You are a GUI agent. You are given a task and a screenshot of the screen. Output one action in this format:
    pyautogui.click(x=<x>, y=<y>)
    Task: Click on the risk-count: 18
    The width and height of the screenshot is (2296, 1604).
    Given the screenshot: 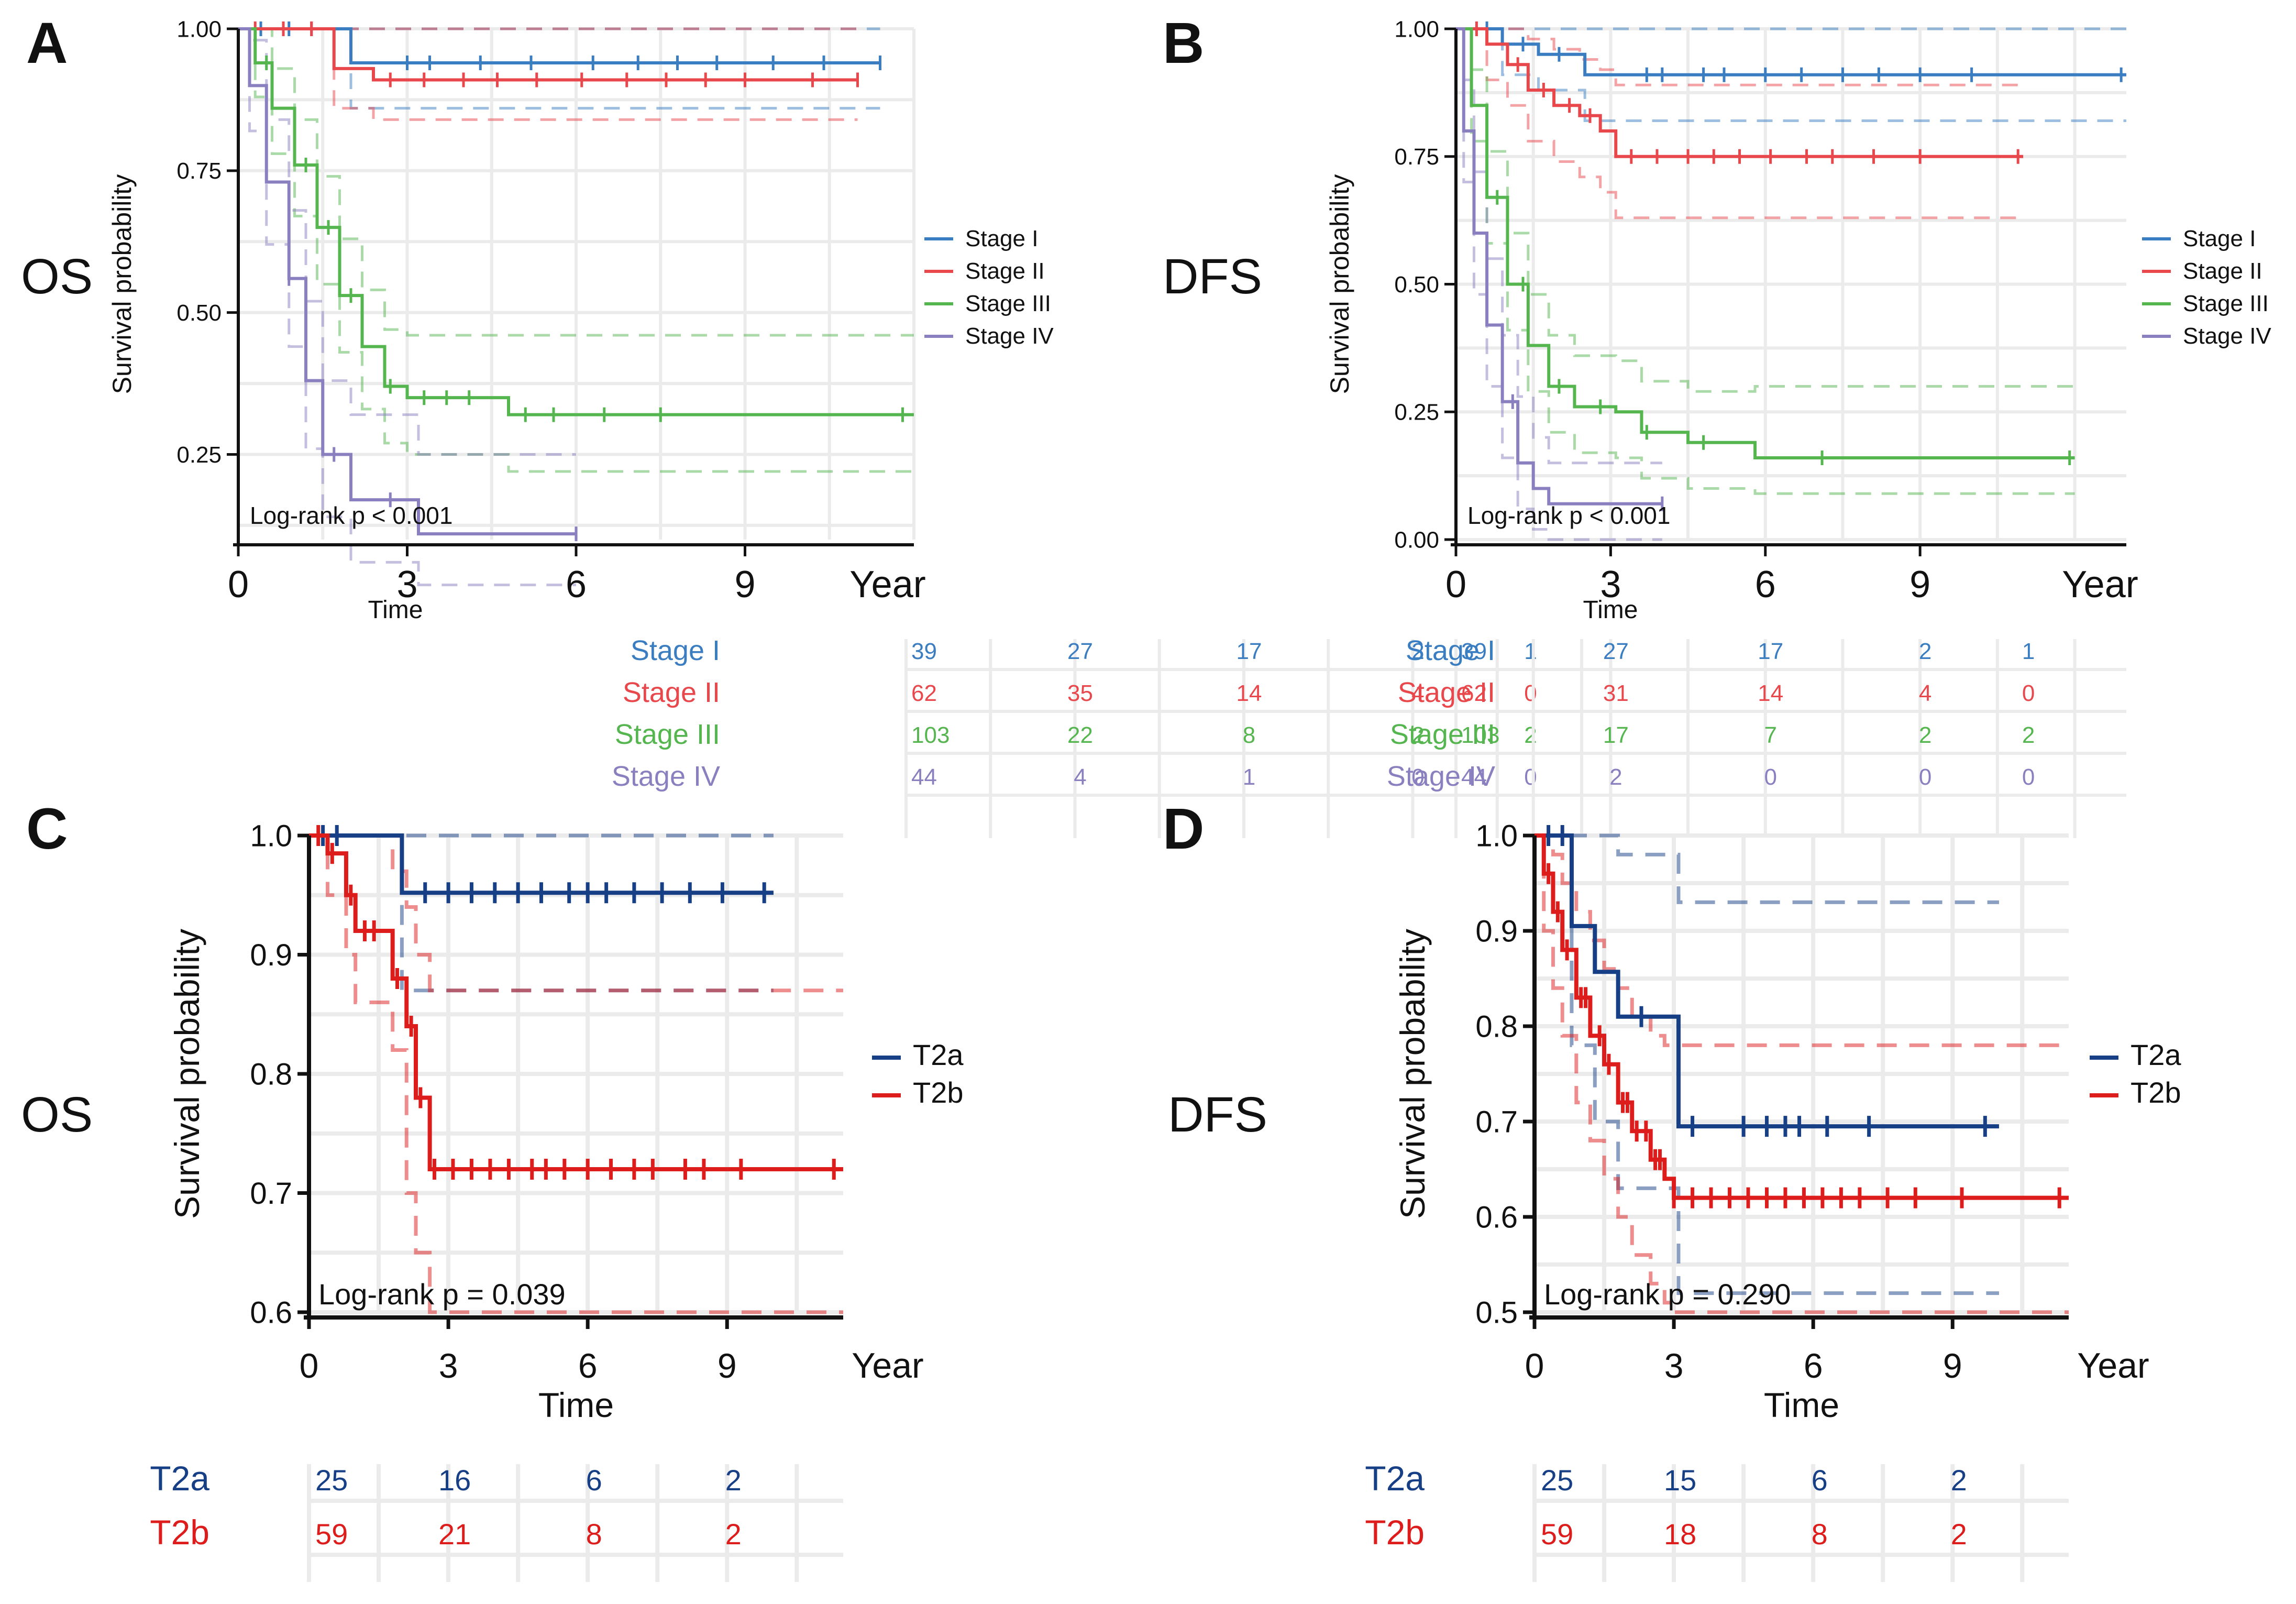 What is the action you would take?
    pyautogui.click(x=1680, y=1534)
    